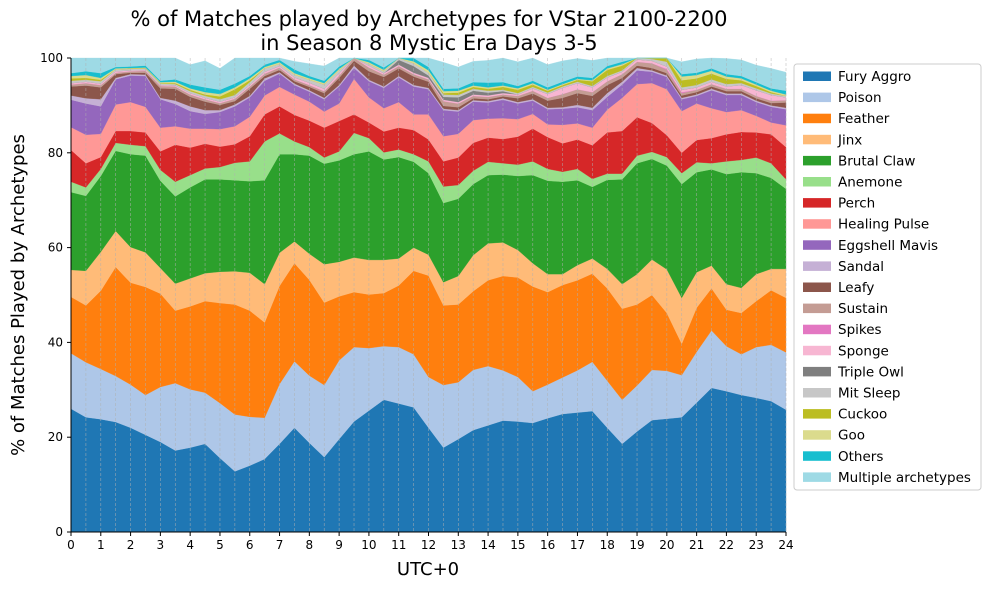  Describe the element at coordinates (101, 545) in the screenshot. I see `x-tick-label: 1` at that location.